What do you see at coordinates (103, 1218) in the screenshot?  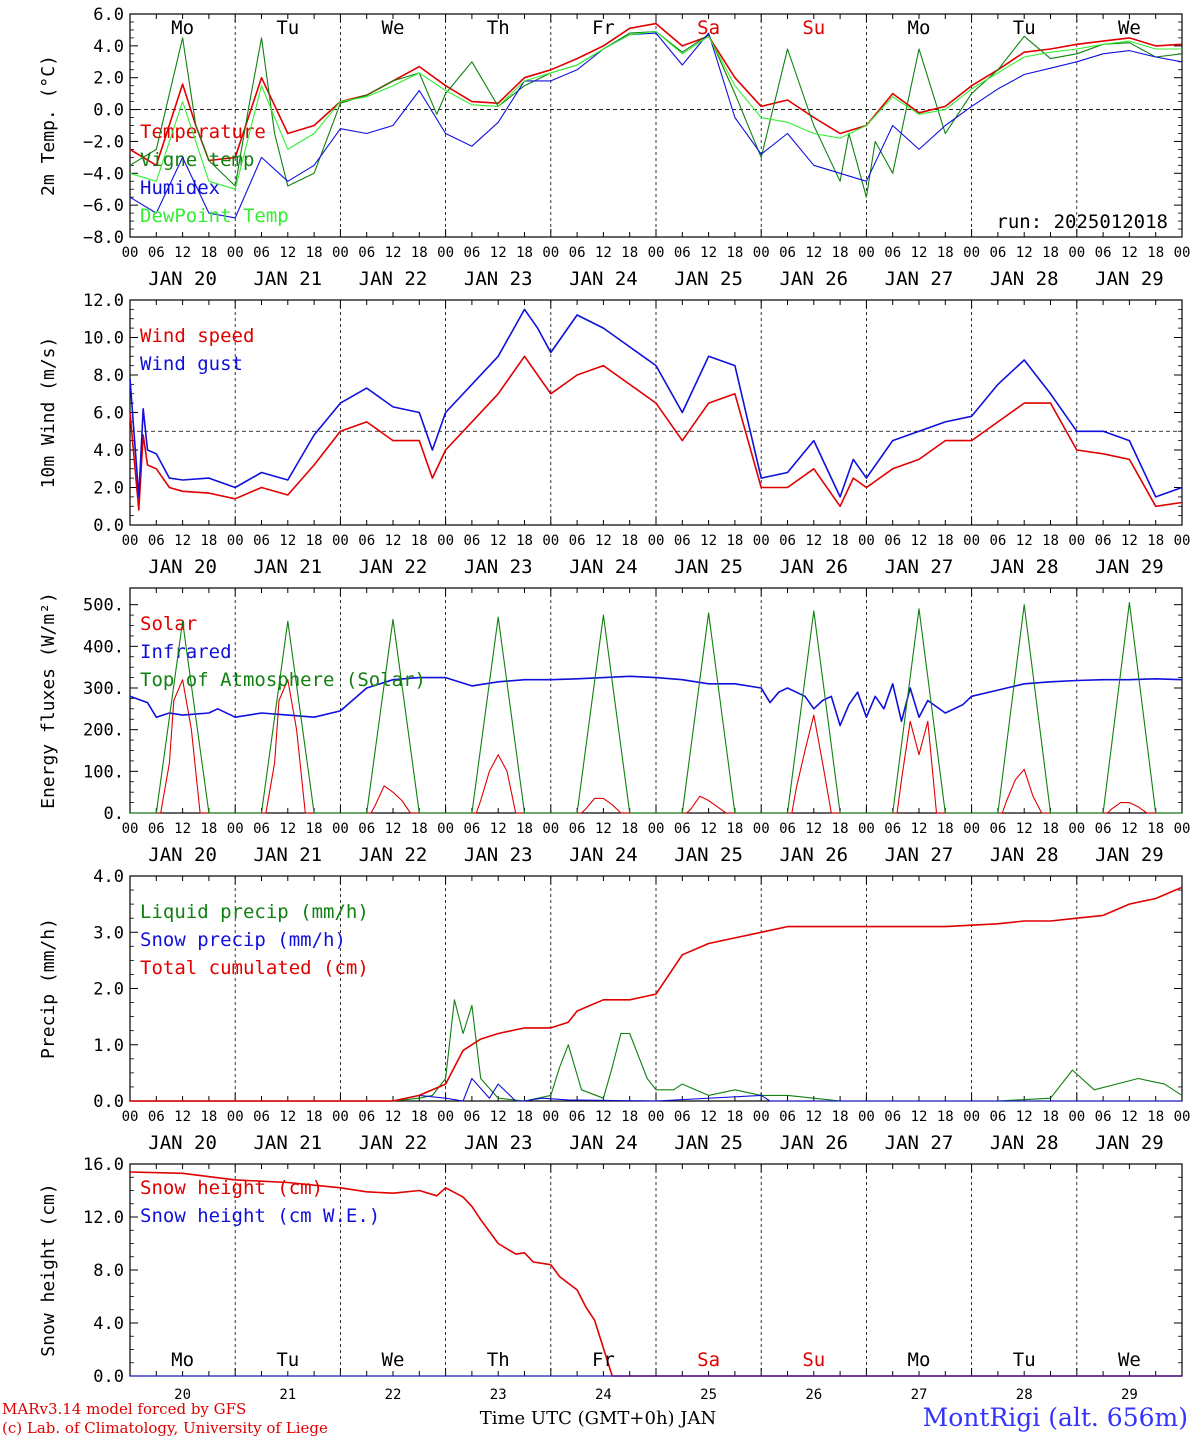 I see `y-tick-label: 12.0` at bounding box center [103, 1218].